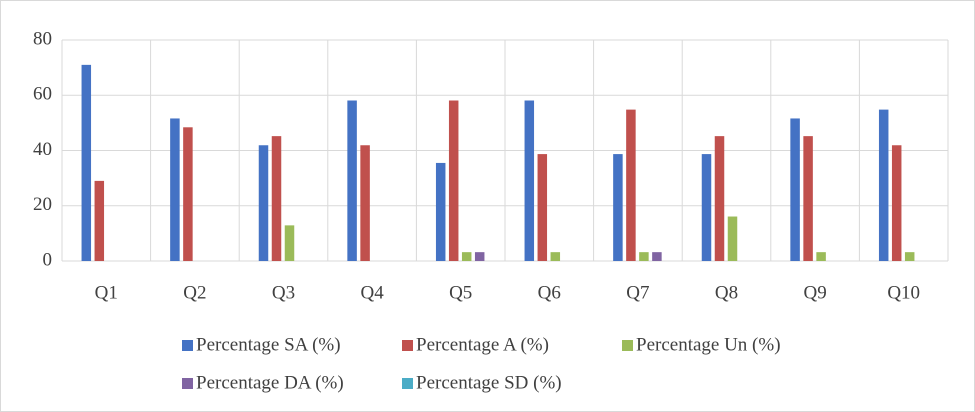 The width and height of the screenshot is (975, 412). Describe the element at coordinates (814, 292) in the screenshot. I see `x-tick-label: Q9` at that location.